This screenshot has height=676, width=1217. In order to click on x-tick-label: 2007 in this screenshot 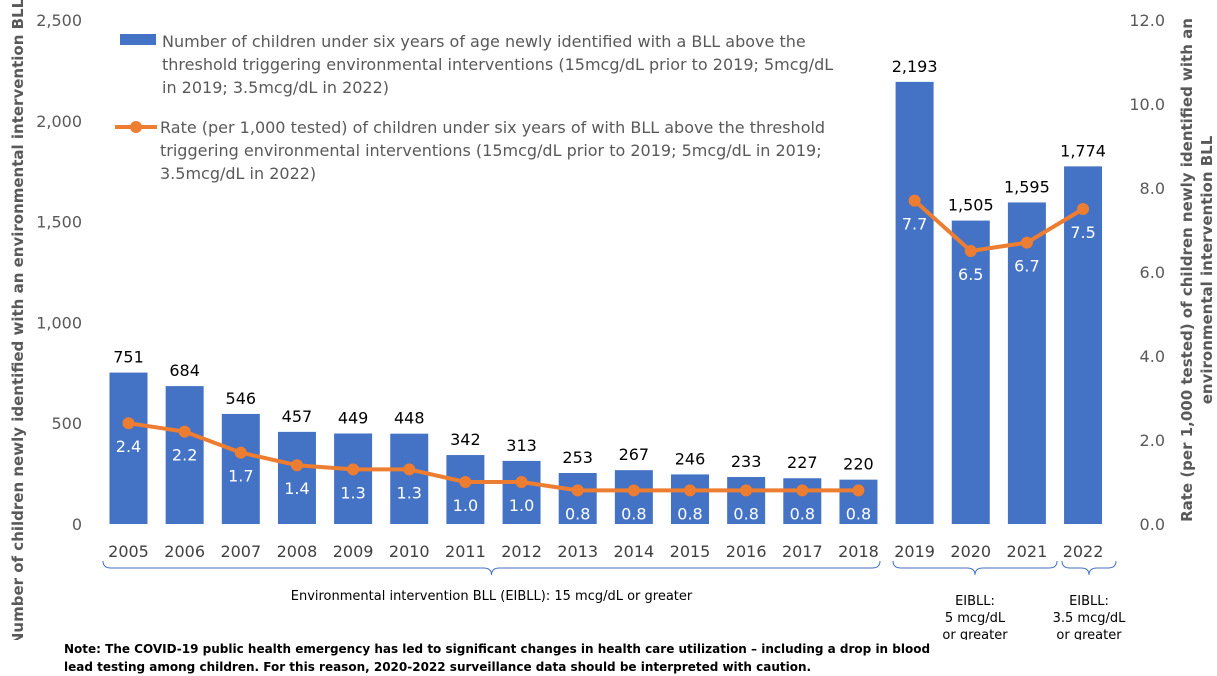, I will do `click(240, 551)`.